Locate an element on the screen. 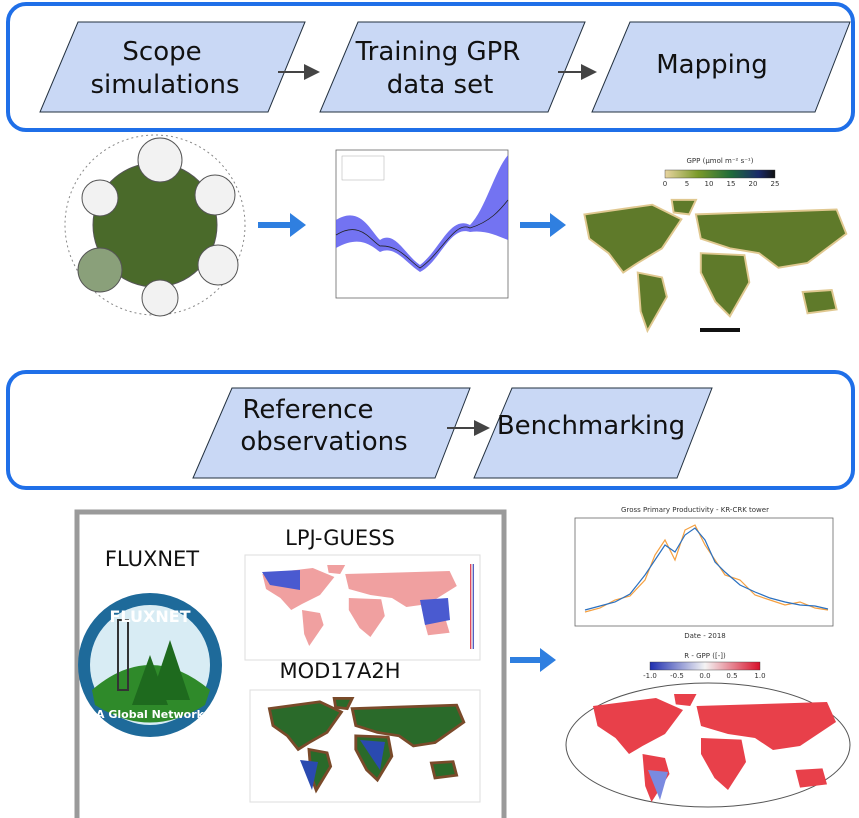 The image size is (859, 818). fluxnet-logo: FLUXNET A Global Network is located at coordinates (150, 665).